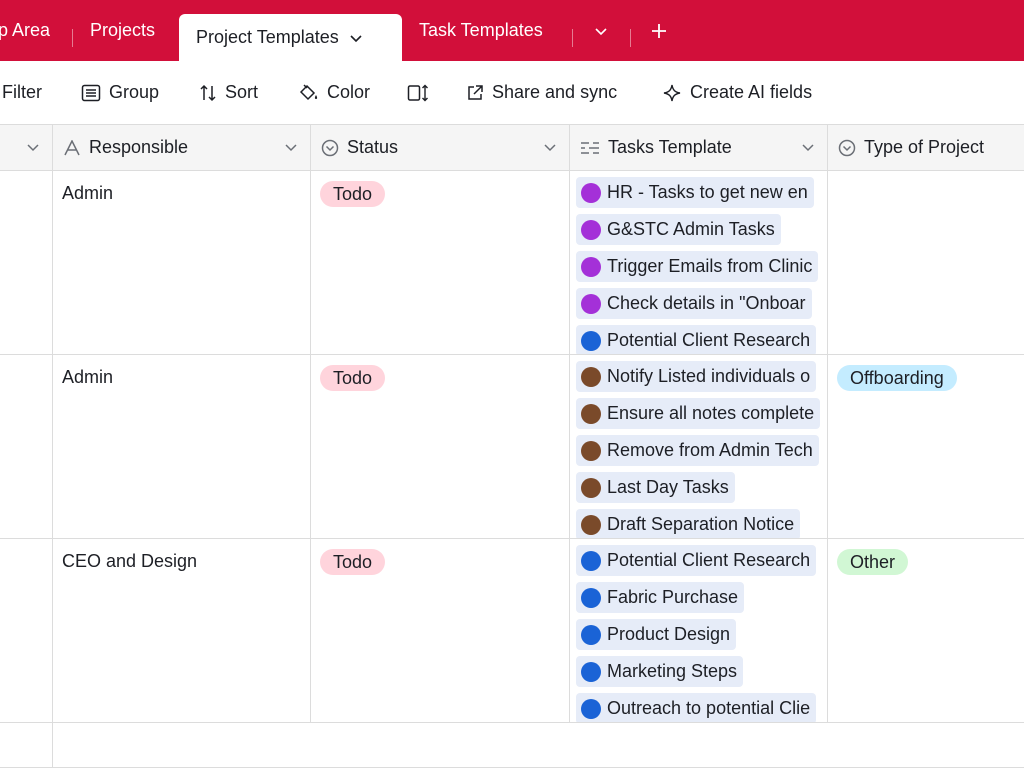 Image resolution: width=1024 pixels, height=768 pixels. I want to click on share-and-sync-button: Share and sync, so click(541, 92).